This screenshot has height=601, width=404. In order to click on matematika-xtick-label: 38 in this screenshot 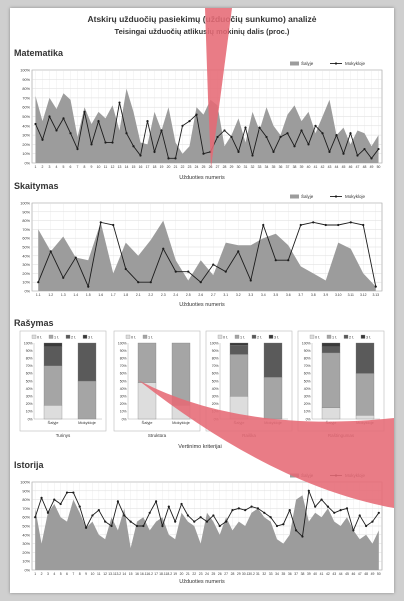, I will do `click(295, 167)`.